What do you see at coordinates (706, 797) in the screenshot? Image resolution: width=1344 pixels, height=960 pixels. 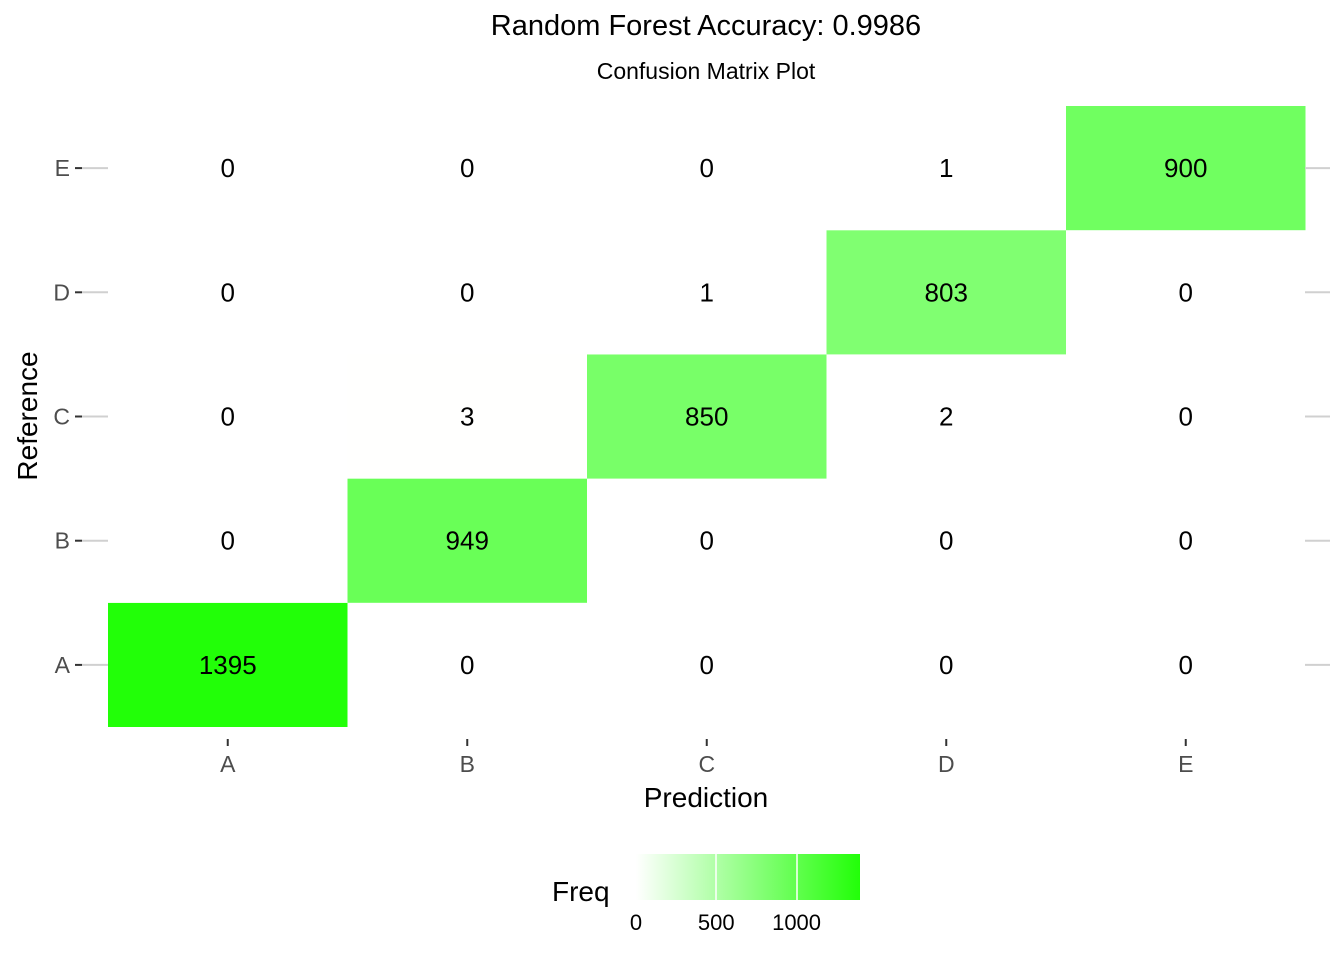 I see `x-axis-label: Prediction` at bounding box center [706, 797].